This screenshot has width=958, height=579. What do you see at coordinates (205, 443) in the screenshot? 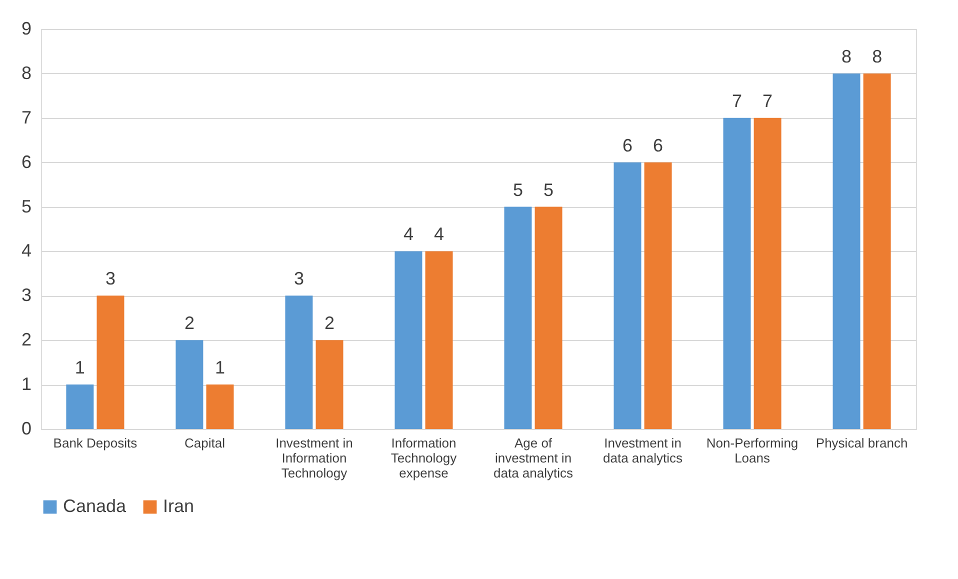
I see `x-tick-label: Capital` at bounding box center [205, 443].